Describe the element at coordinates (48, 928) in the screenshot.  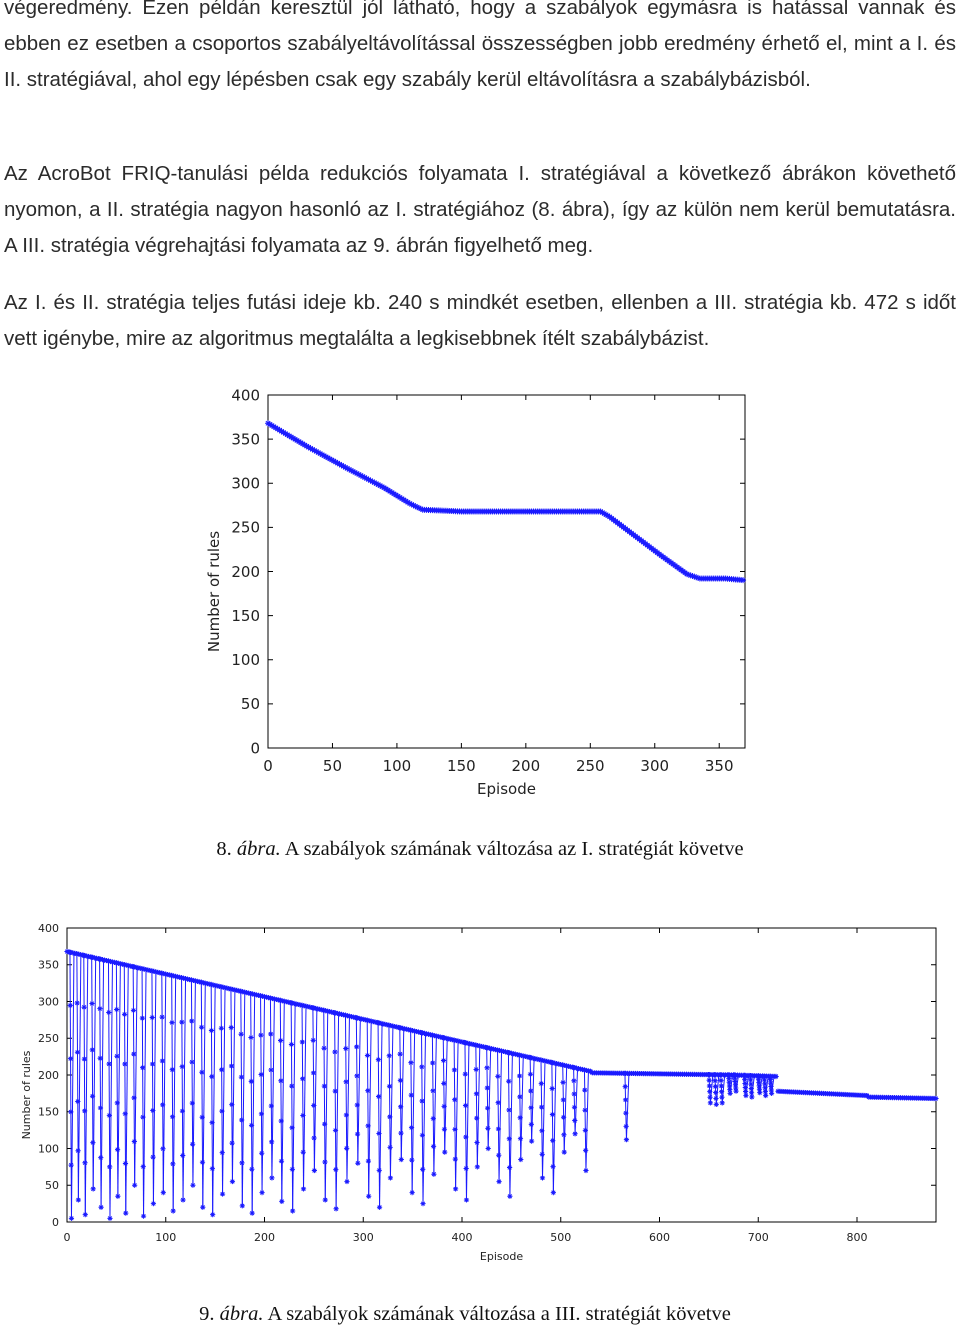
I see `chart2-y-tick-label: 400` at that location.